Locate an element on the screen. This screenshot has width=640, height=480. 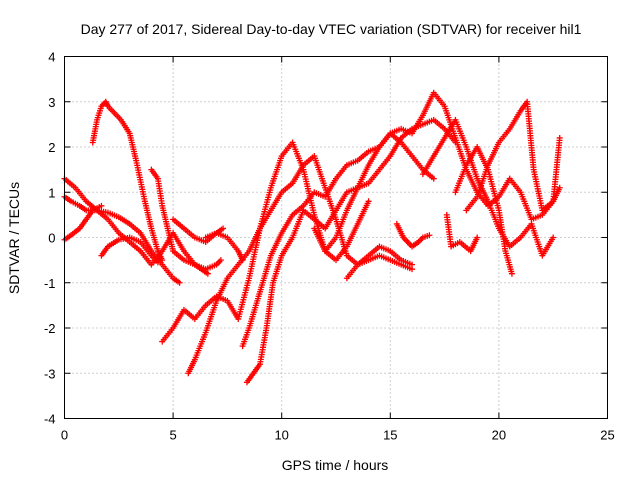
x-tick-label: 5 is located at coordinates (172, 435).